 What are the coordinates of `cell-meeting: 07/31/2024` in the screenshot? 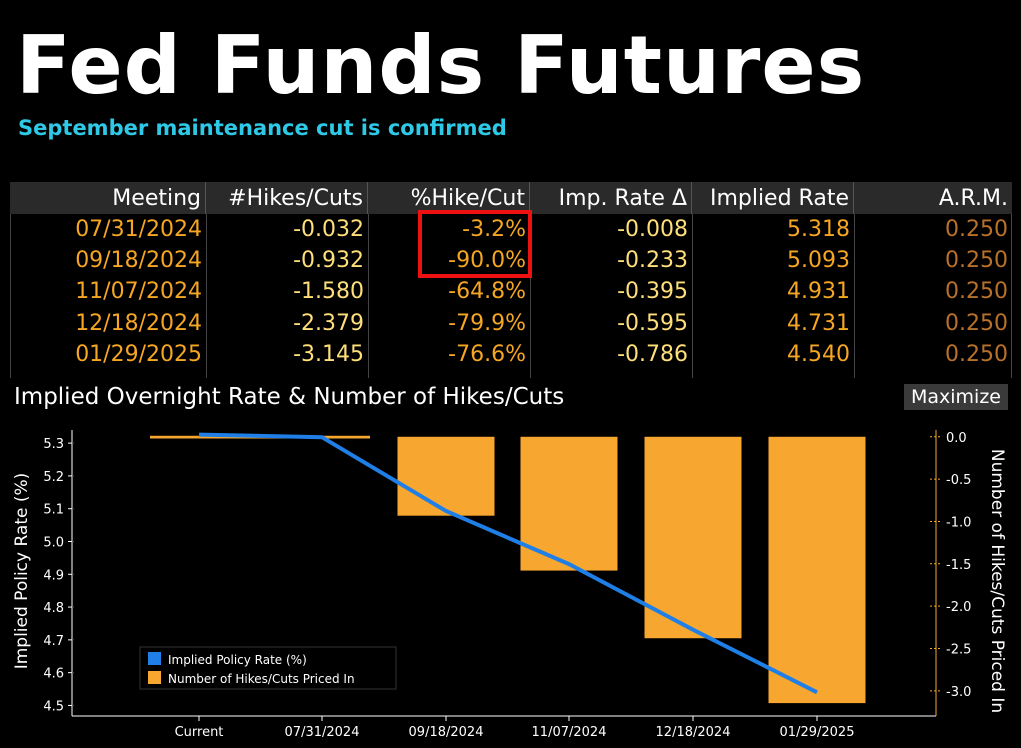 It's located at (138, 229).